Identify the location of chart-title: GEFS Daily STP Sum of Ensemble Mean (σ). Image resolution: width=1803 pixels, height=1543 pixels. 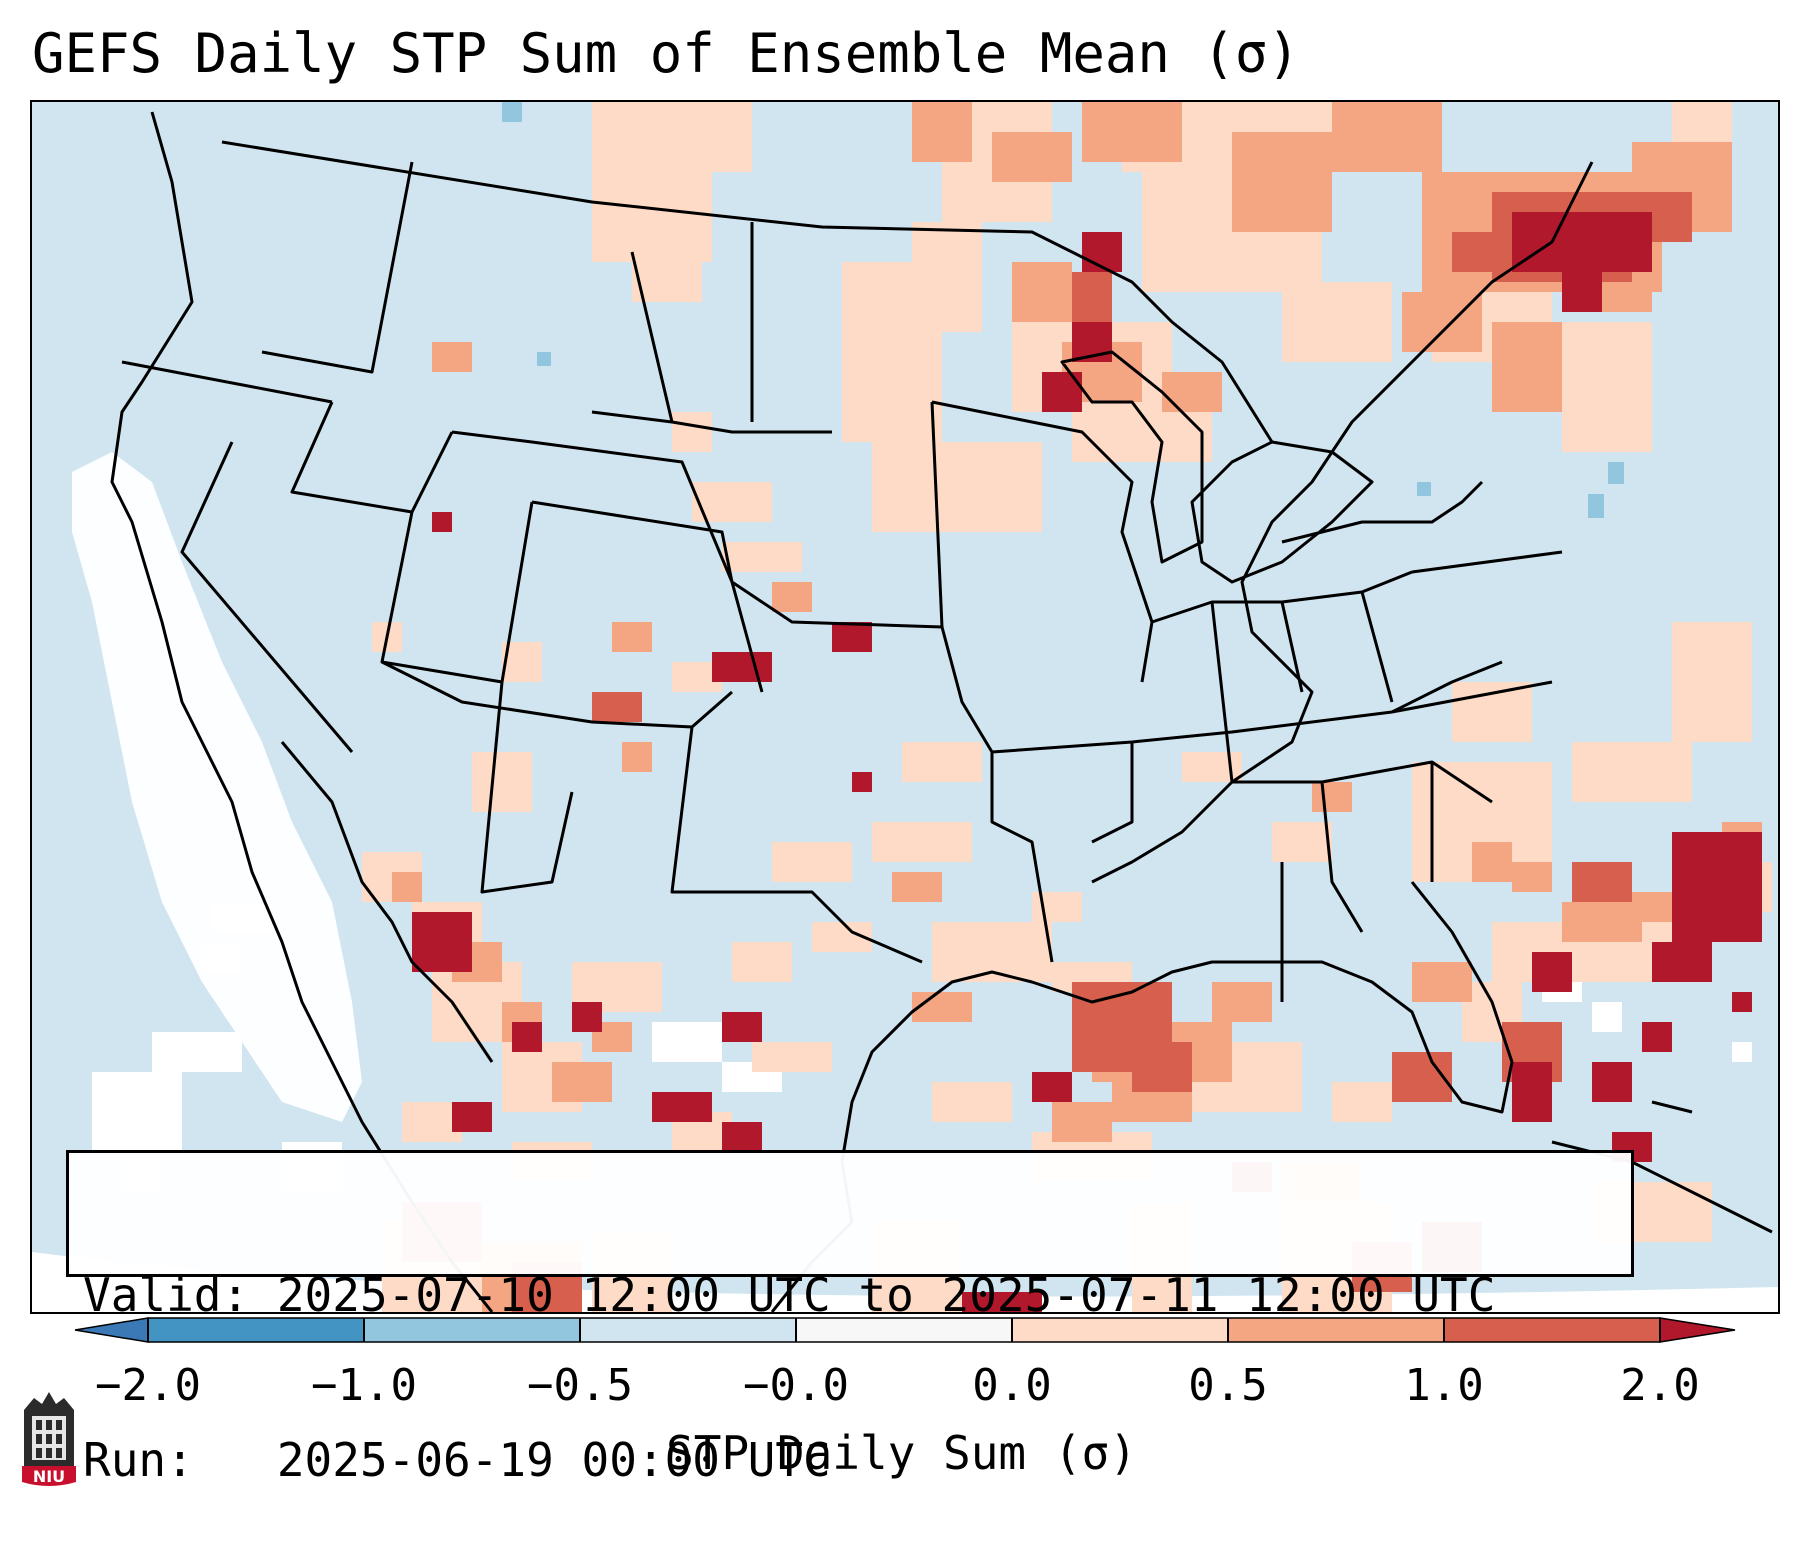
(666, 53).